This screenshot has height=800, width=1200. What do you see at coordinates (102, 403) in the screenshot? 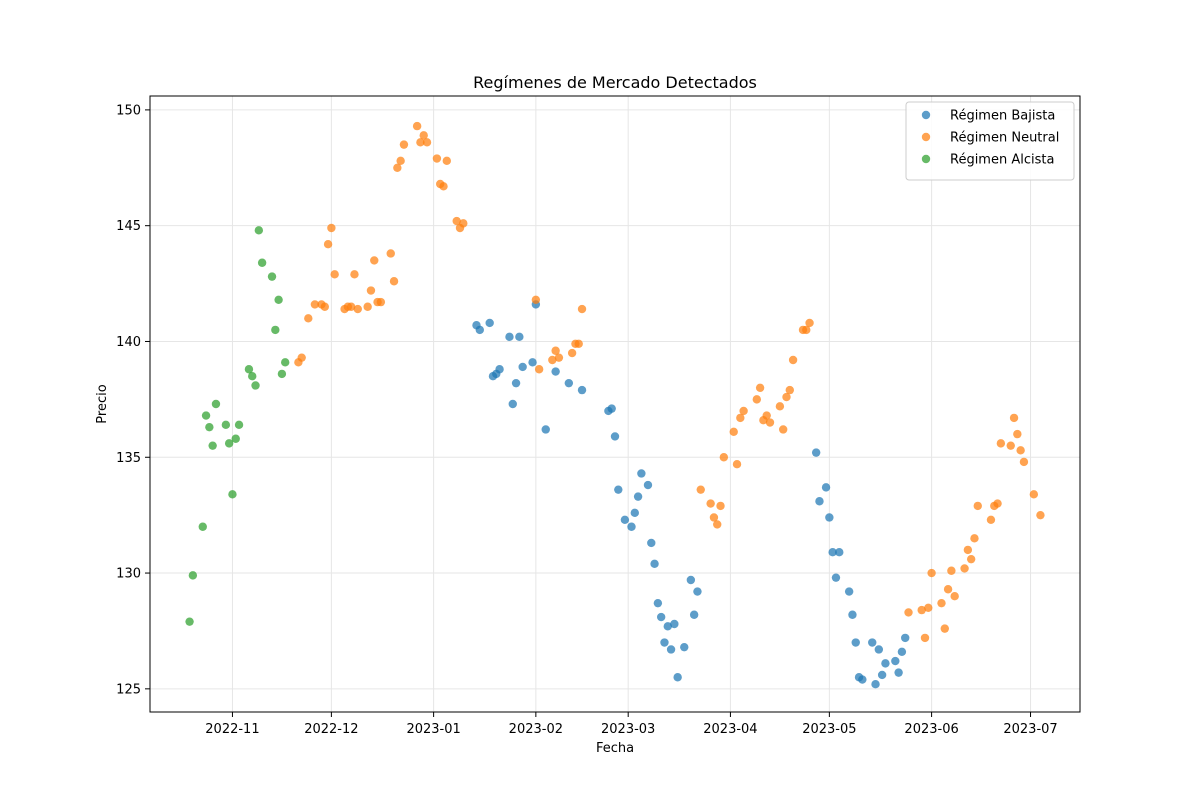
I see `y-axis-label: Precio` at bounding box center [102, 403].